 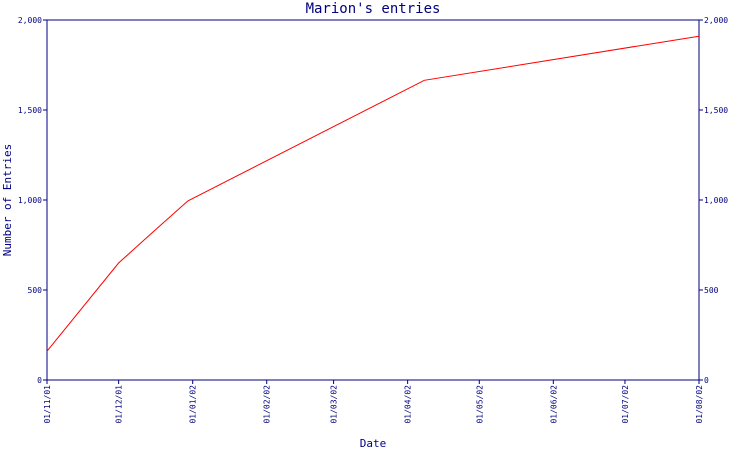 I want to click on x-tick-label: 01/04/02, so click(x=408, y=404).